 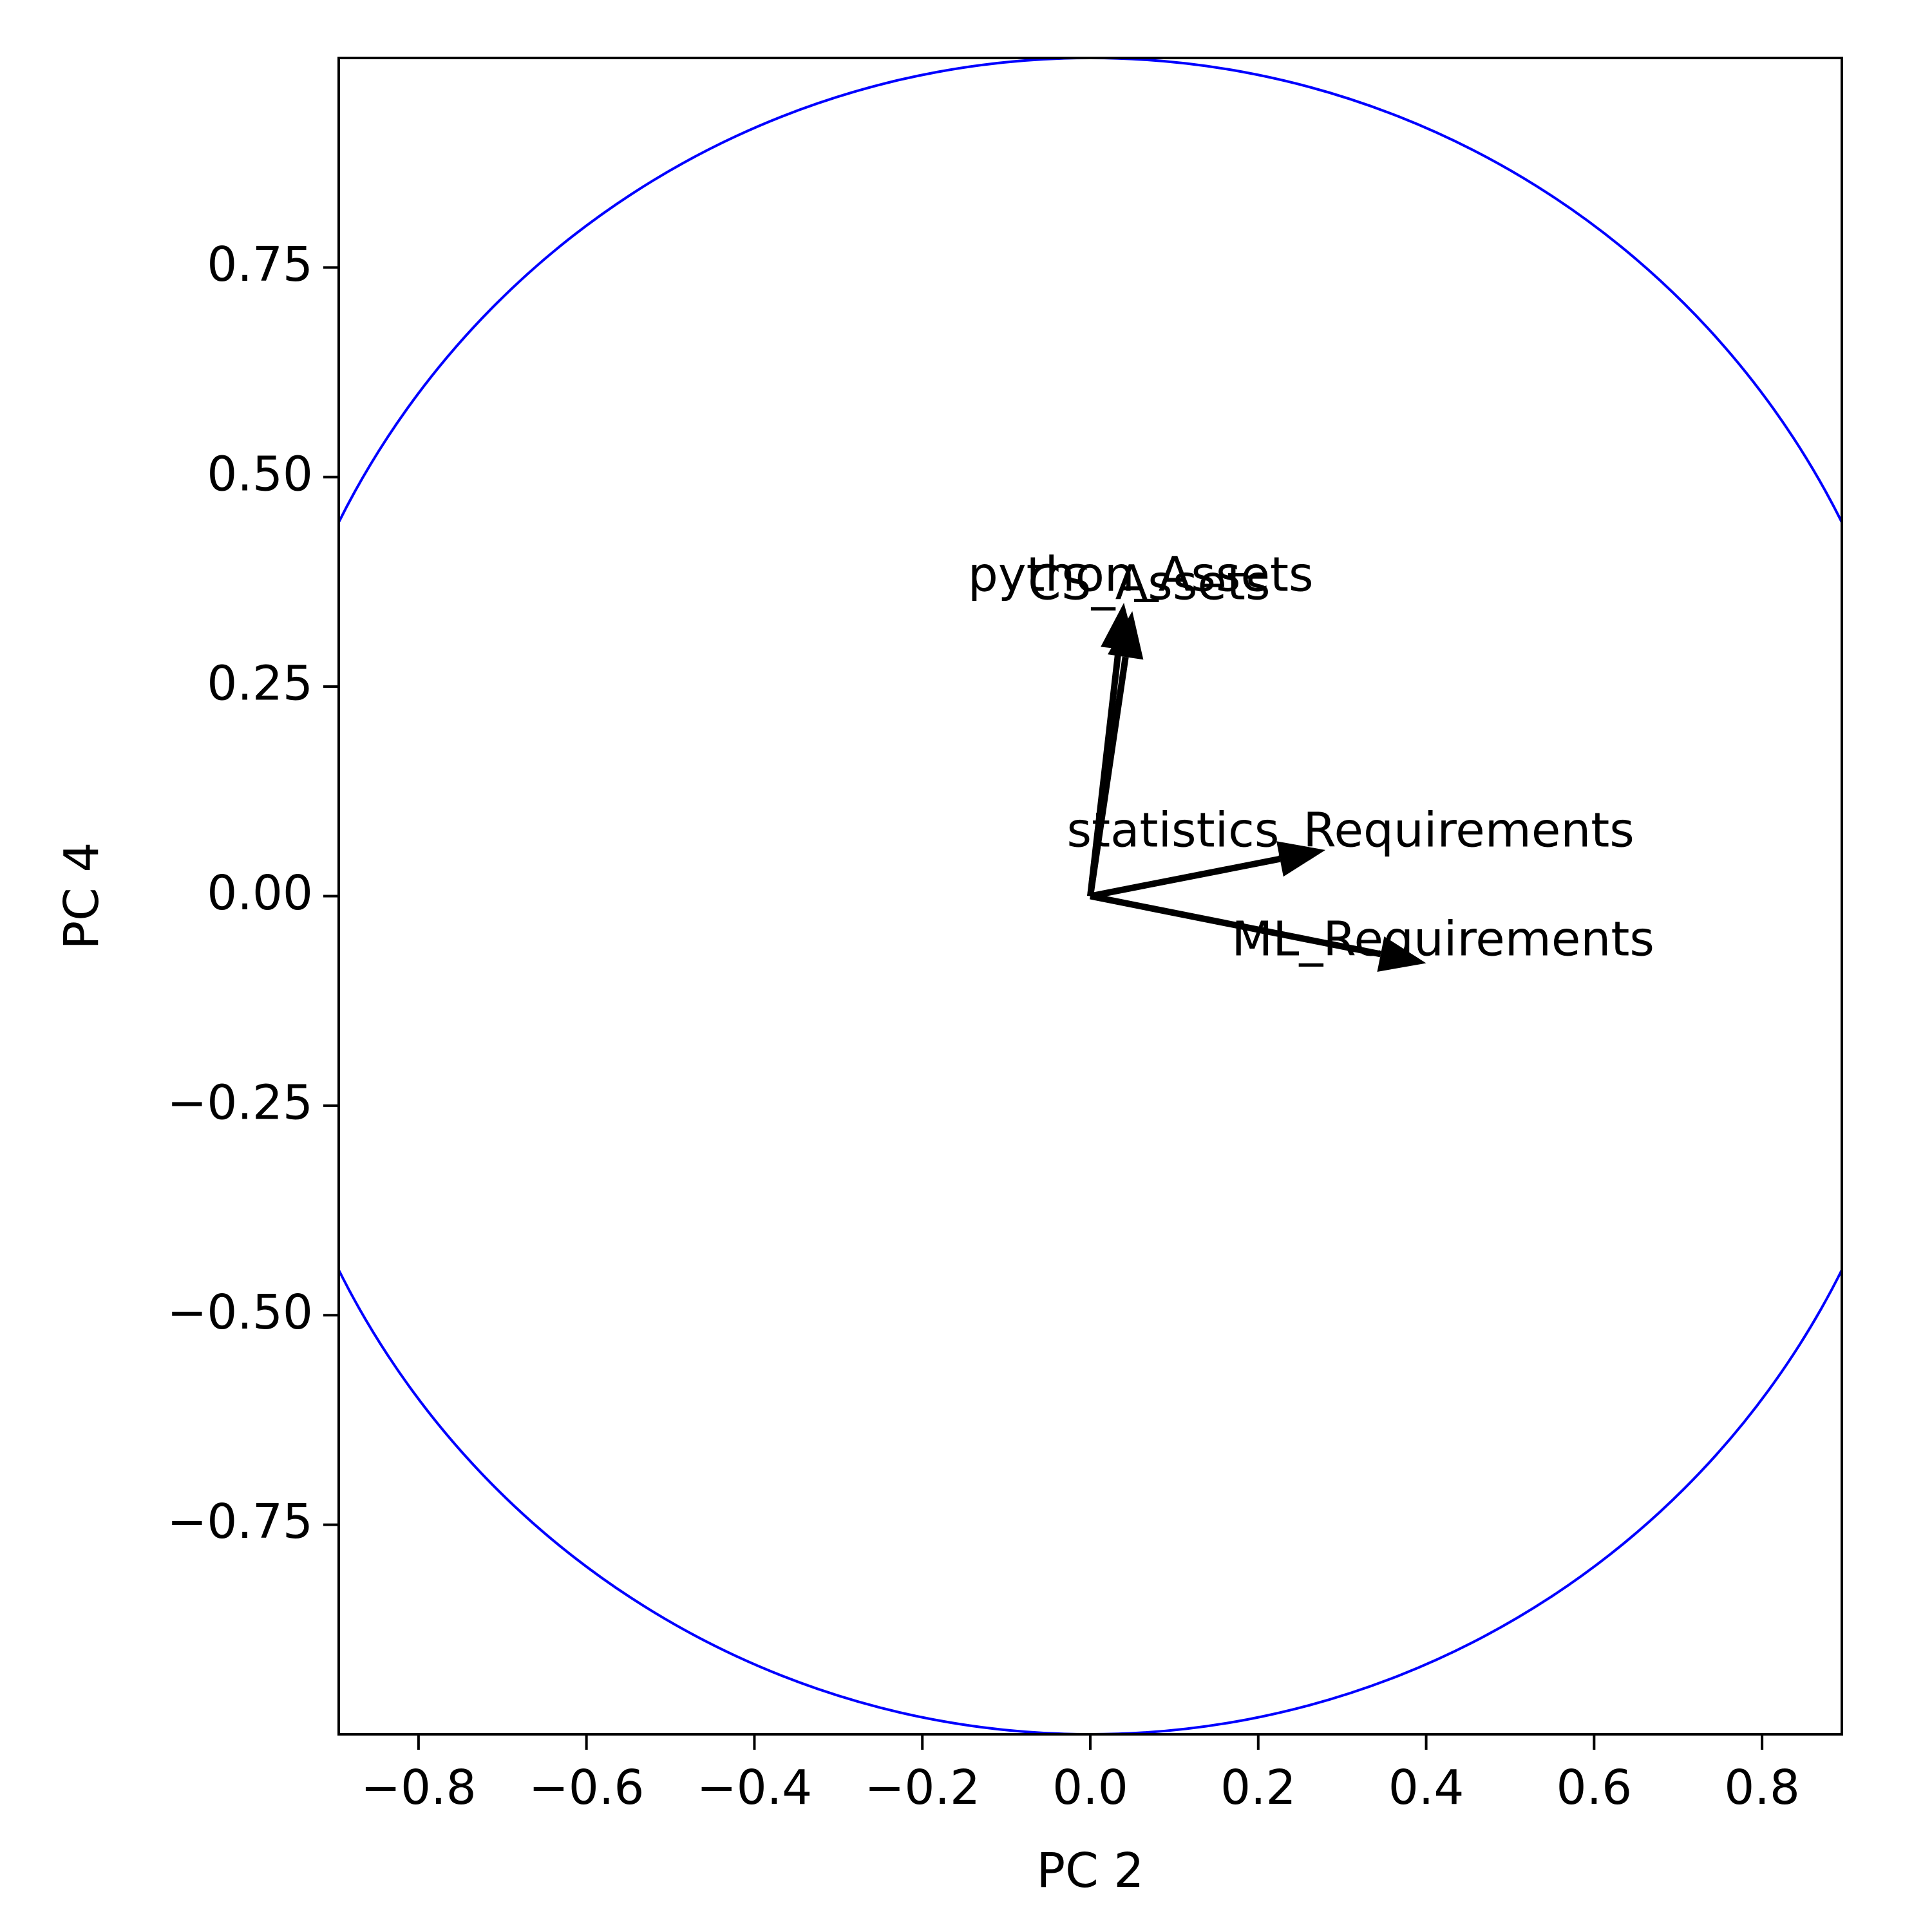 I want to click on vector-label: ML_Requirements, so click(x=1442, y=940).